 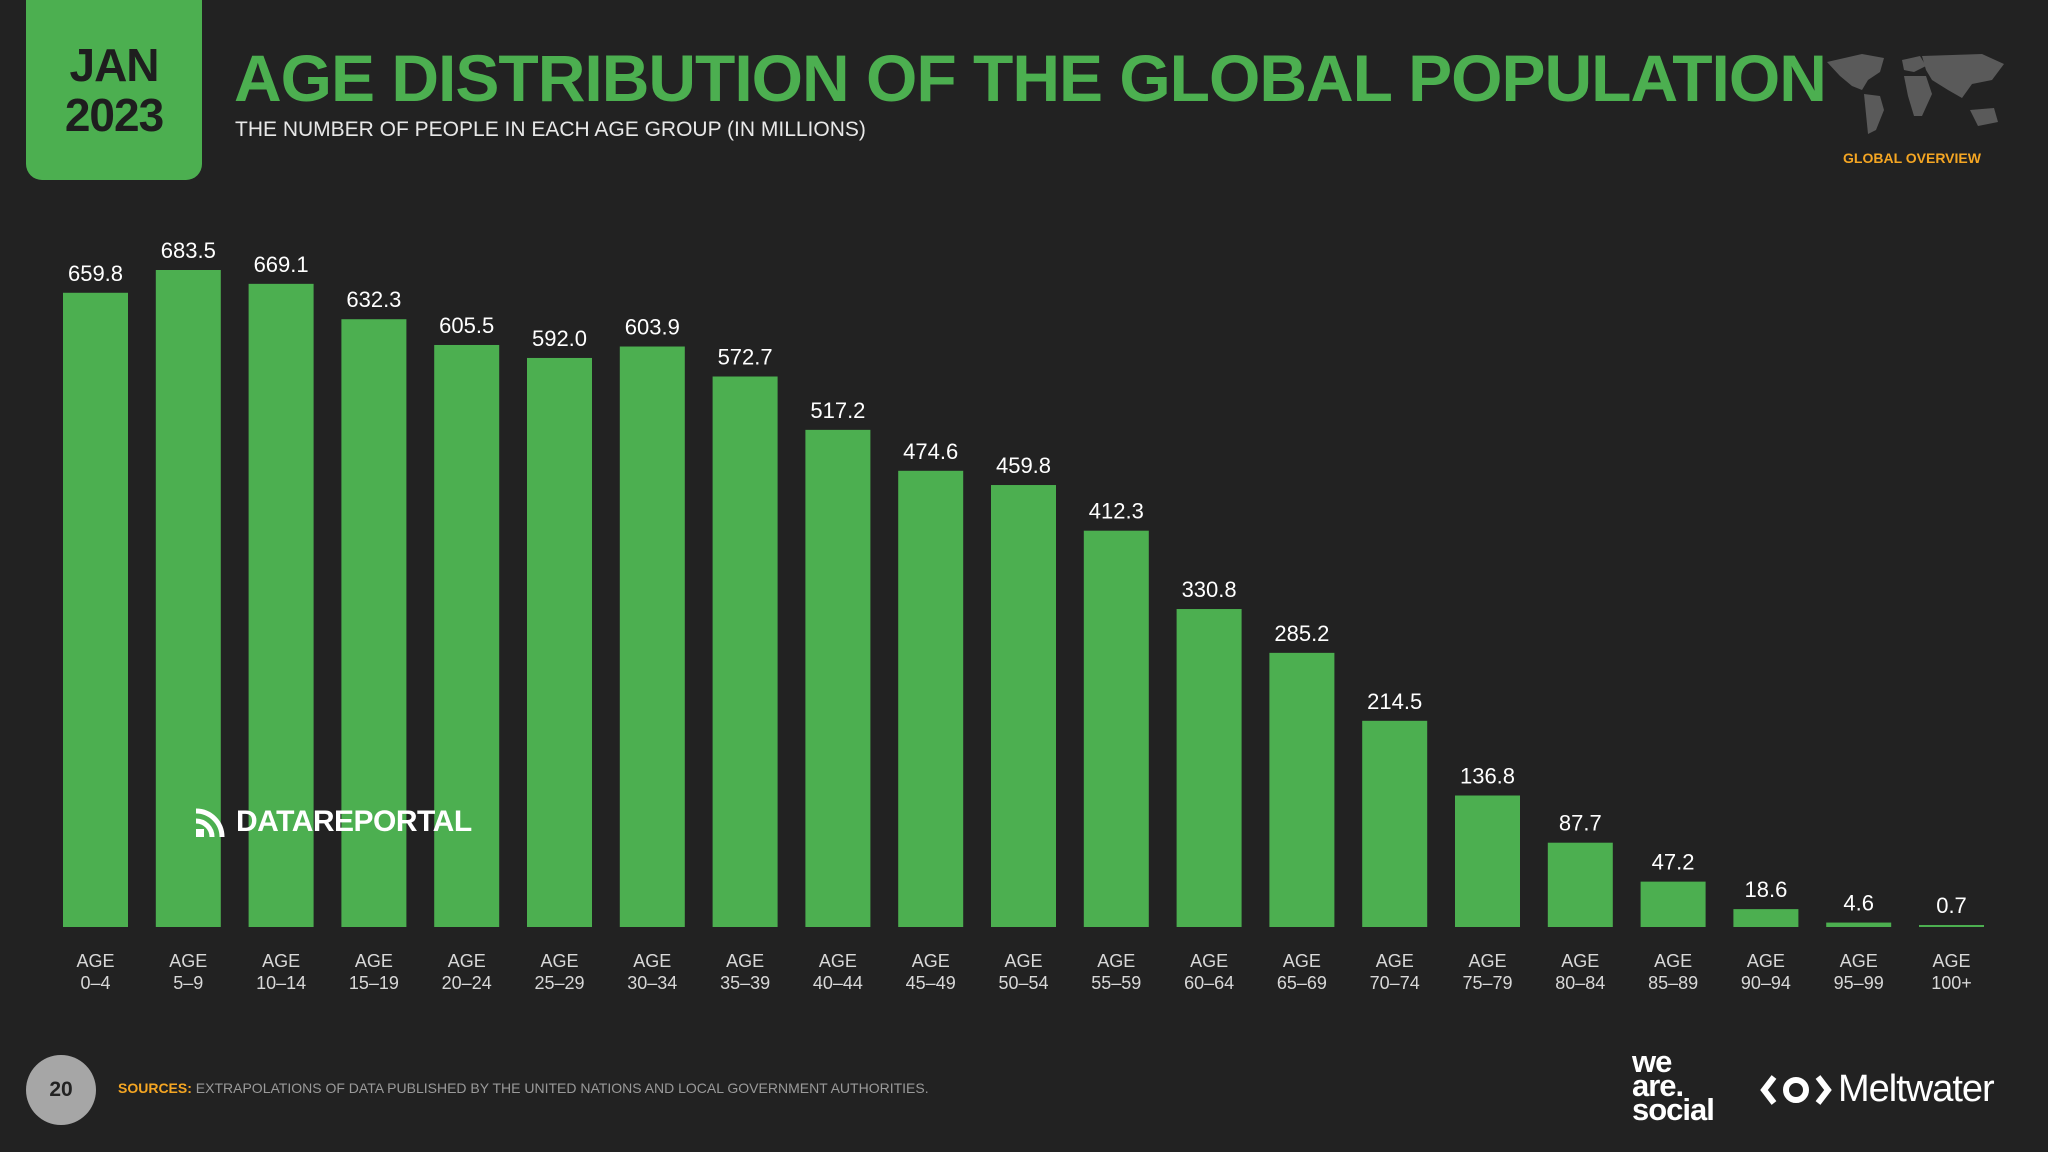 I want to click on category-label: 85–89, so click(x=1673, y=983).